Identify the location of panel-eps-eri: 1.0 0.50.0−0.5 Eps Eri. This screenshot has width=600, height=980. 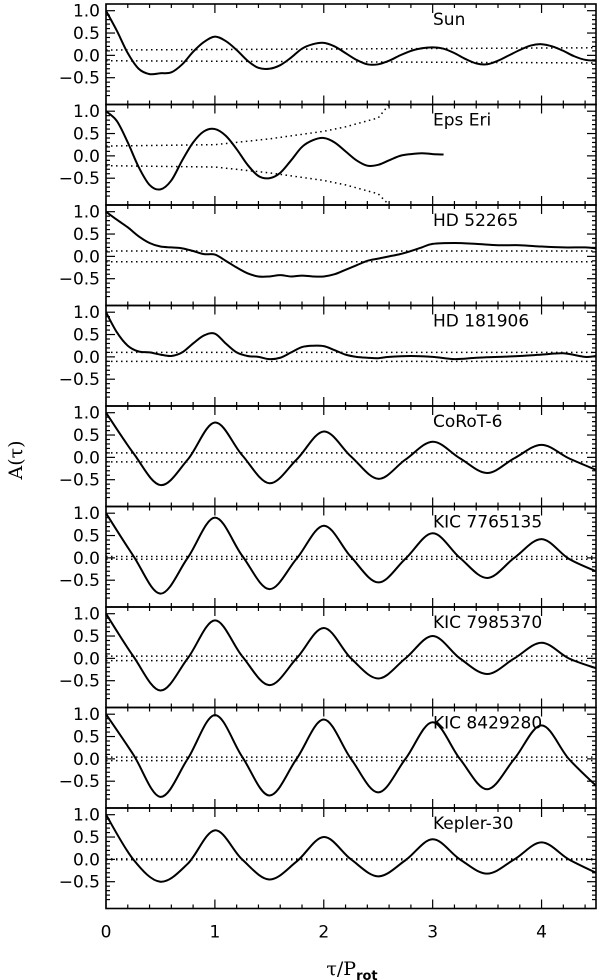
(328, 154).